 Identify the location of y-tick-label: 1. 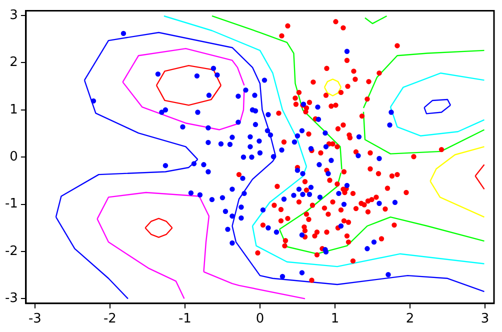
(14, 110).